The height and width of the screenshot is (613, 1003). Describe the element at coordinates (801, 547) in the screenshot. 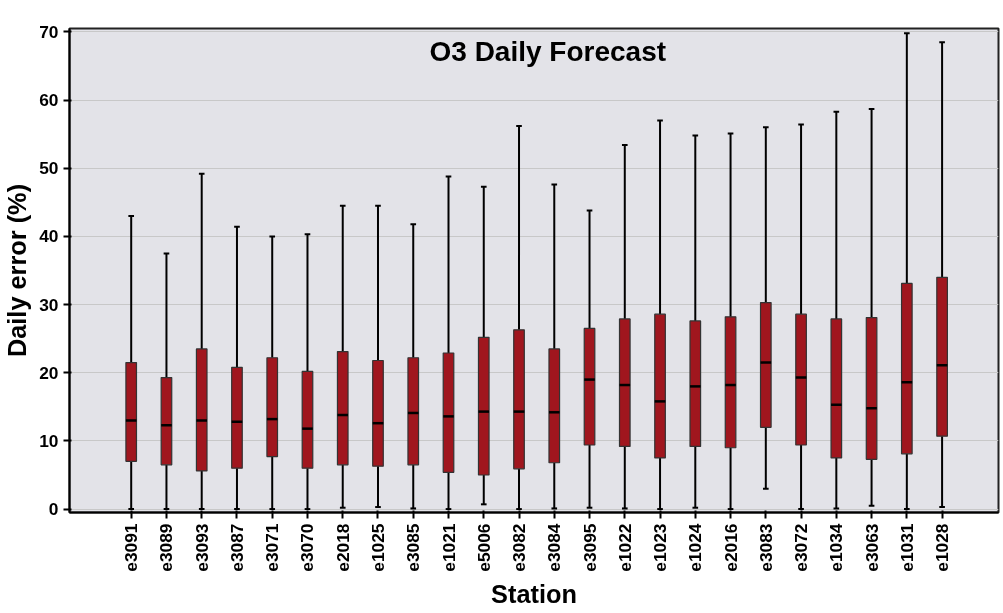

I see `x-tick-label: e3072` at that location.